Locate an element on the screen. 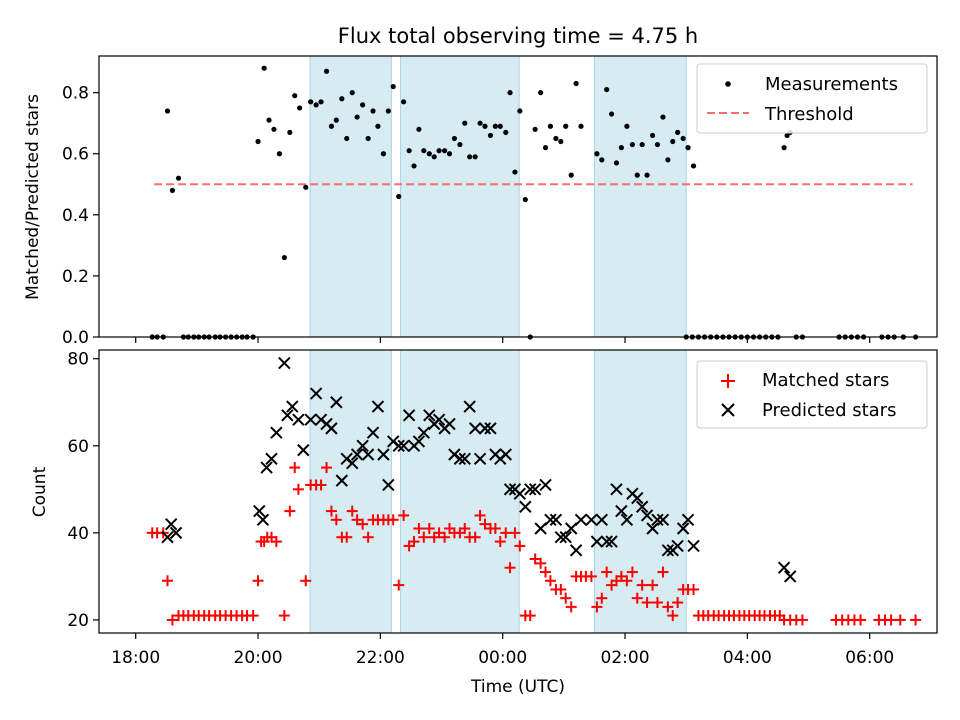 The width and height of the screenshot is (960, 720). bottom-x-tick-label: 06:00 is located at coordinates (869, 658).